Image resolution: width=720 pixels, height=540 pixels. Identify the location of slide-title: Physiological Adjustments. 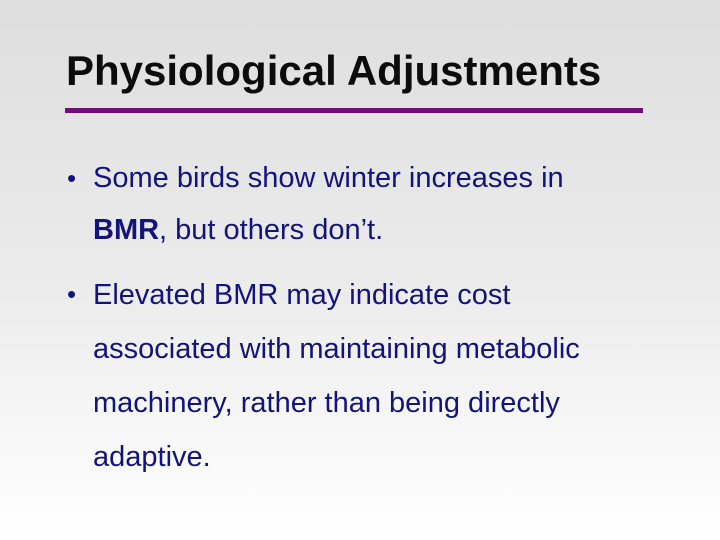
(334, 70).